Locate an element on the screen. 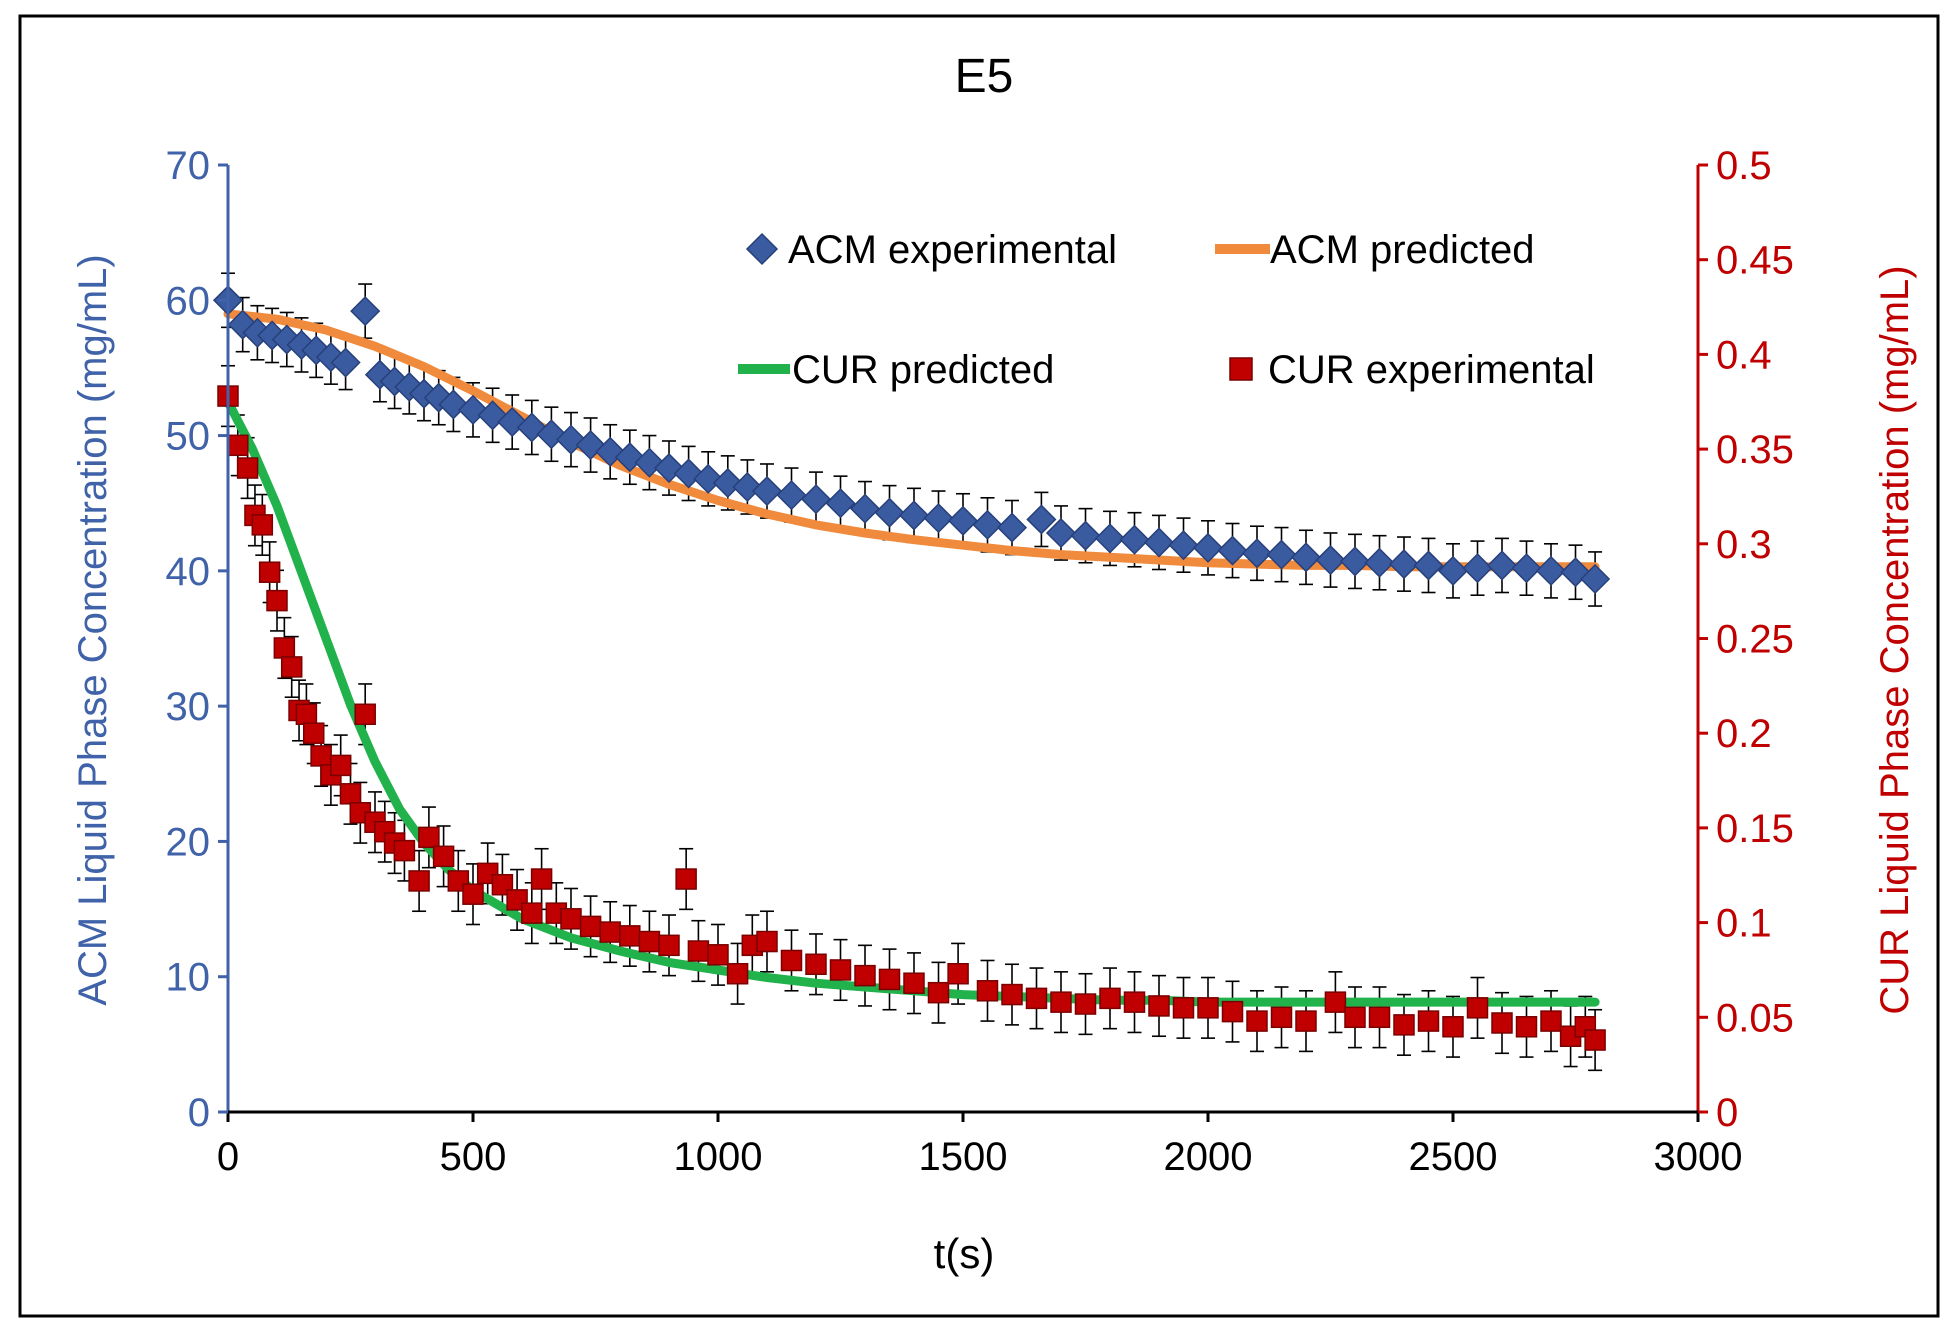  y-right-tick-label: 0 is located at coordinates (1727, 1113).